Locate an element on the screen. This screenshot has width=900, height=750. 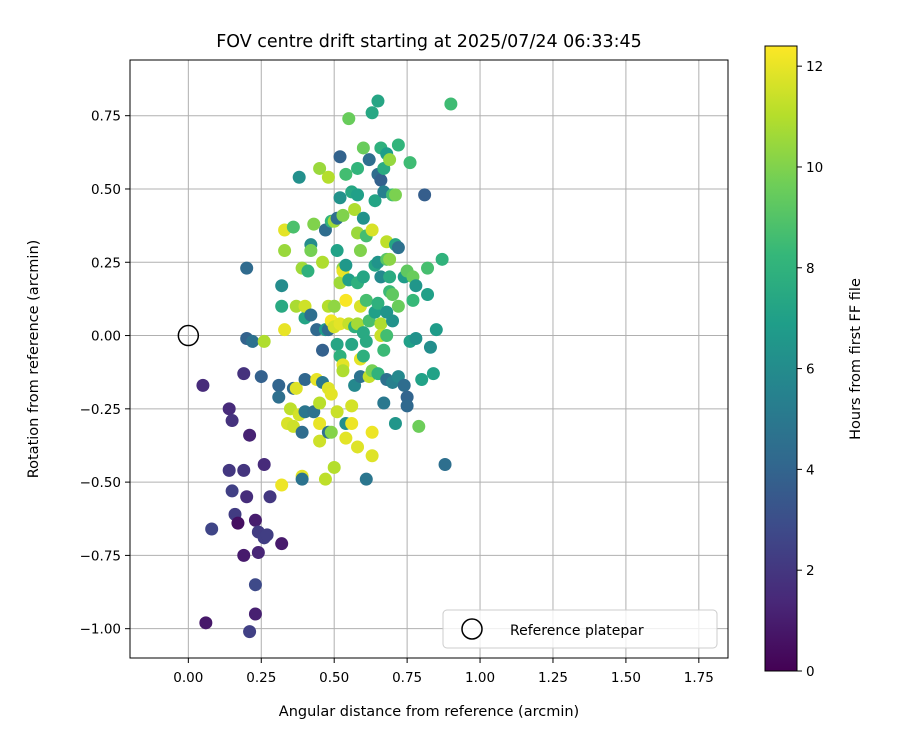
legend: Reference platepar is located at coordinates (580, 629).